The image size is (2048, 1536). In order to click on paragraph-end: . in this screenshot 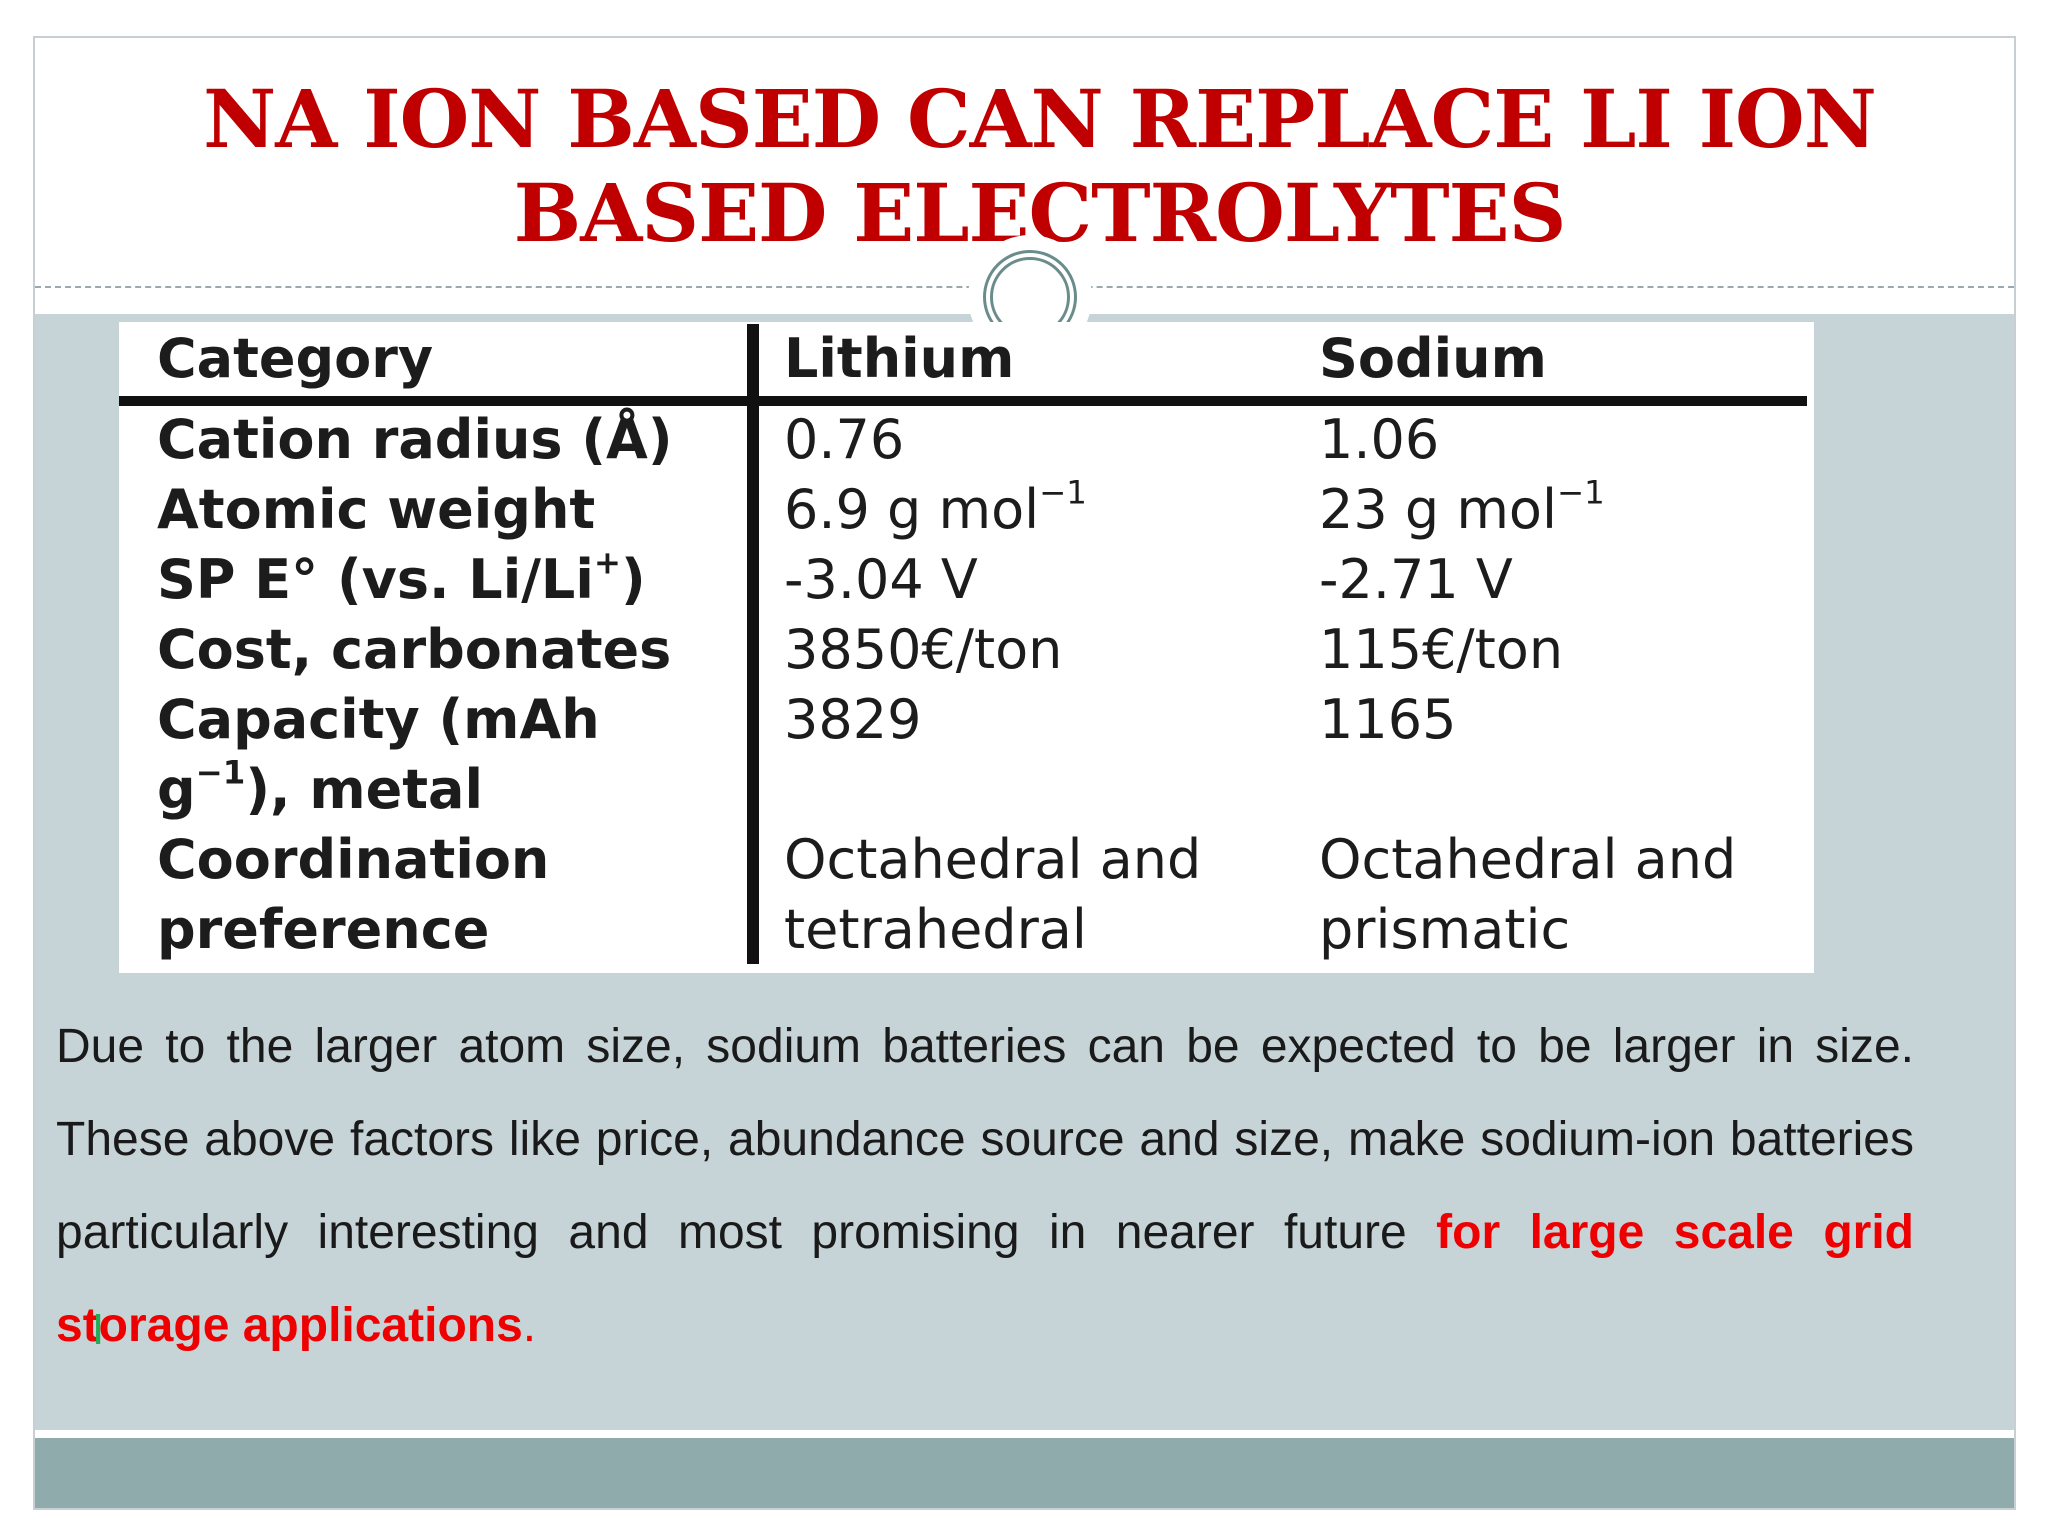, I will do `click(529, 1325)`.